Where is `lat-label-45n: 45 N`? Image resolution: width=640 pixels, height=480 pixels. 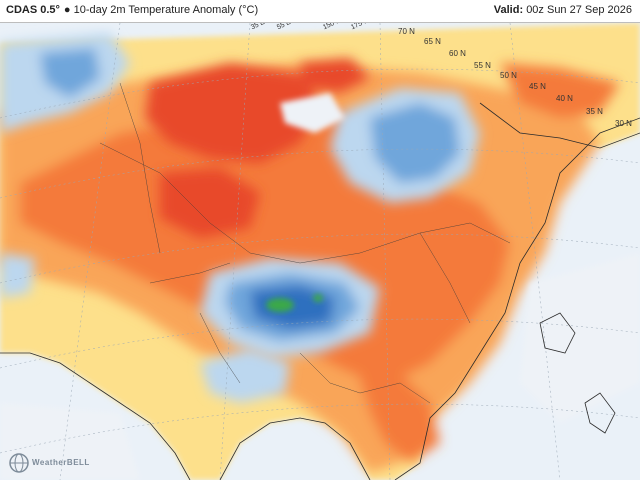 lat-label-45n: 45 N is located at coordinates (537, 86).